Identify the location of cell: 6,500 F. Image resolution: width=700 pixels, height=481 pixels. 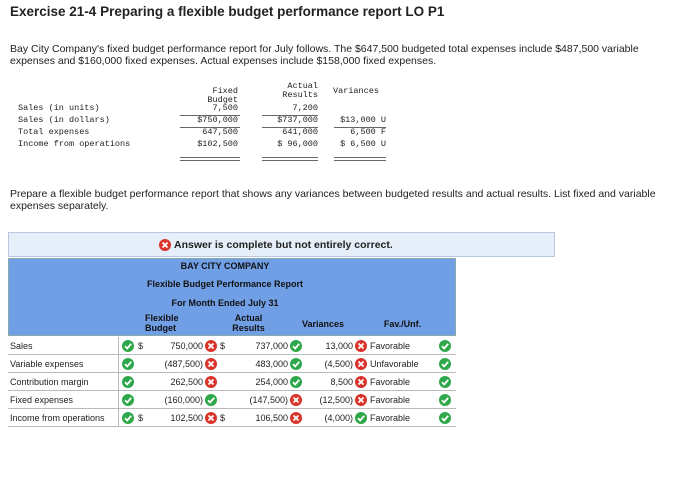
(368, 132).